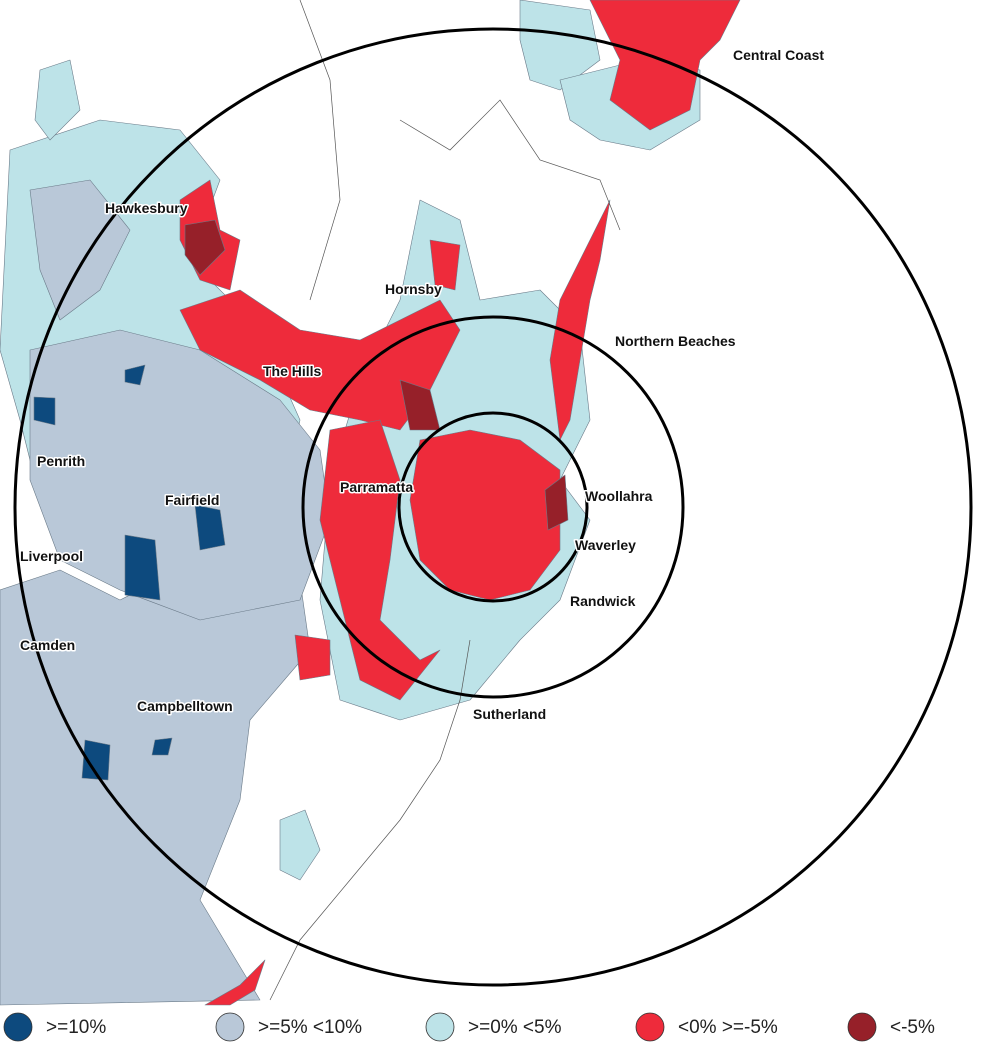 The width and height of the screenshot is (1000, 1053). Describe the element at coordinates (515, 1027) in the screenshot. I see `legend-label: >=0% <5%` at that location.